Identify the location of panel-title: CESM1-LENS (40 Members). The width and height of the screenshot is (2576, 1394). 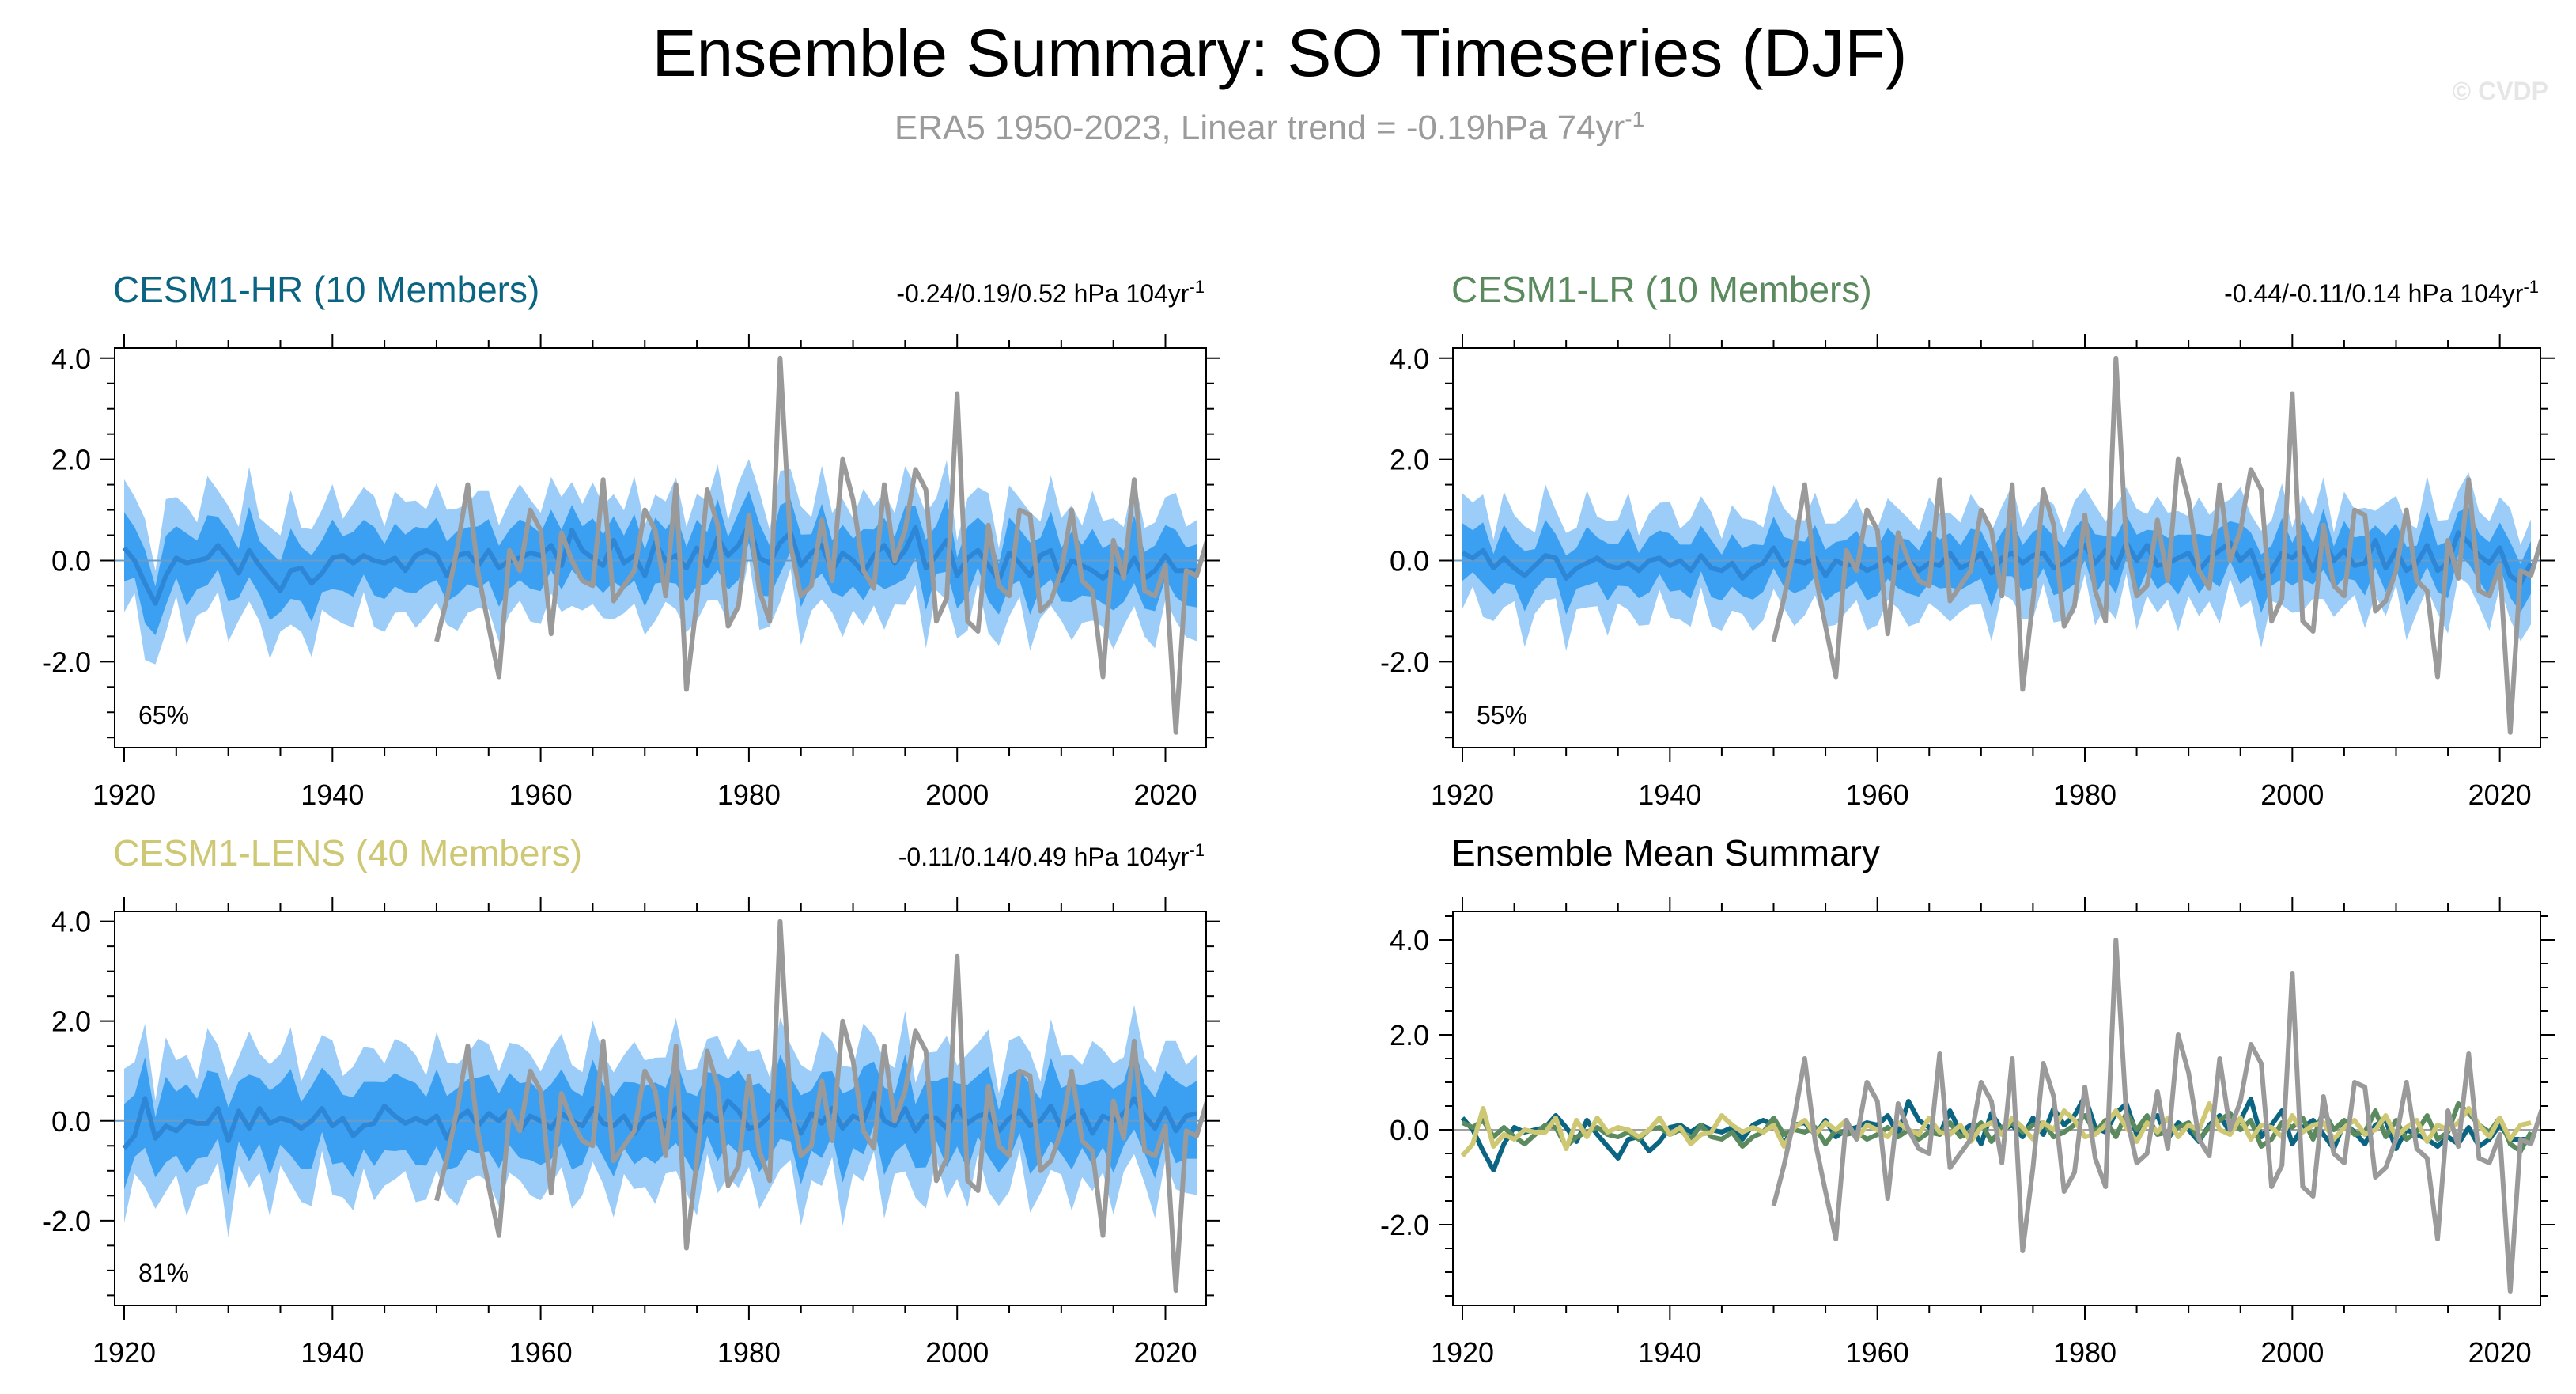
(348, 852).